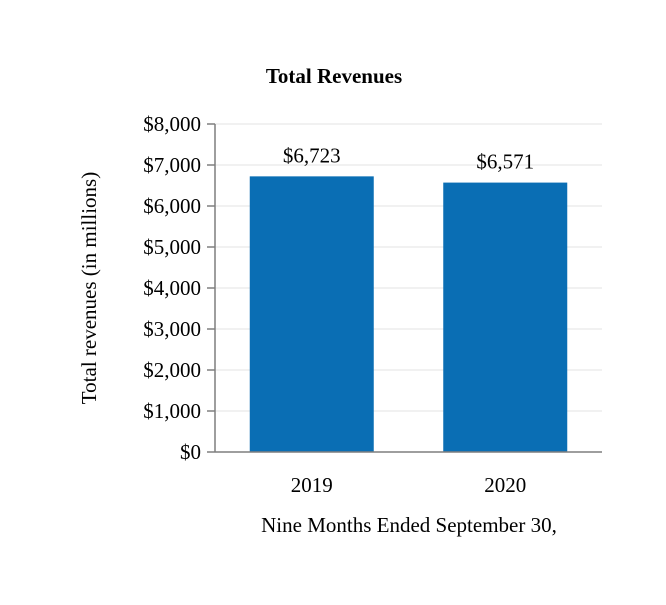 Image resolution: width=666 pixels, height=605 pixels. What do you see at coordinates (172, 165) in the screenshot?
I see `y-tick-label: $7,000` at bounding box center [172, 165].